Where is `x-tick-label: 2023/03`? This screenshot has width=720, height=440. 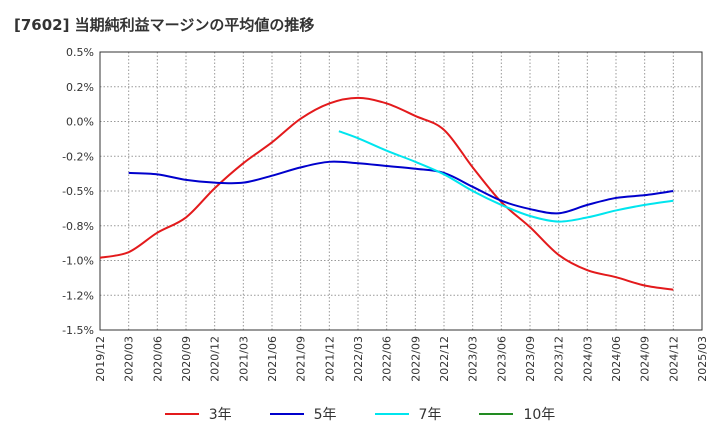
x-tick-label: 2023/03 is located at coordinates (473, 359).